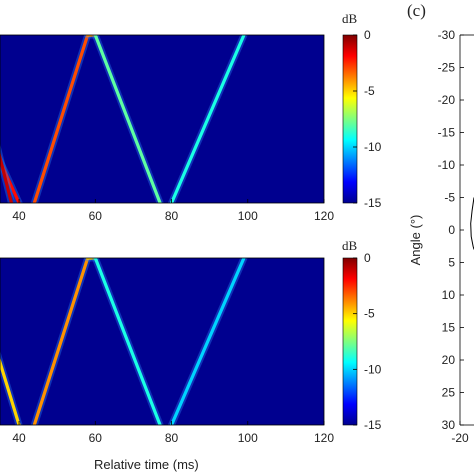  Describe the element at coordinates (449, 198) in the screenshot. I see `y-tick-label: -5` at that location.